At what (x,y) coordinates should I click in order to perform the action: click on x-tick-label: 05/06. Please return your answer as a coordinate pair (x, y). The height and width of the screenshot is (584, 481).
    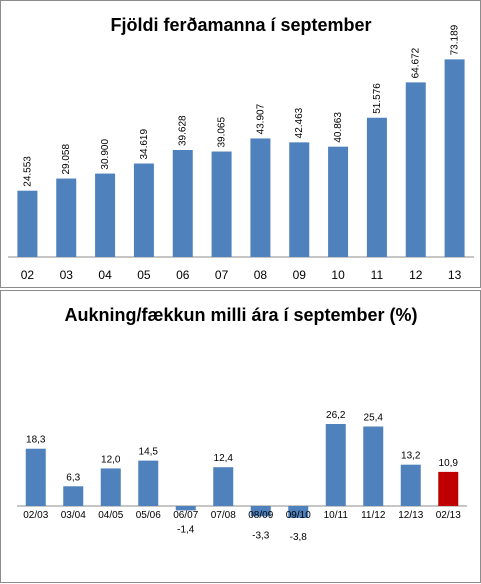
    Looking at the image, I should click on (148, 515).